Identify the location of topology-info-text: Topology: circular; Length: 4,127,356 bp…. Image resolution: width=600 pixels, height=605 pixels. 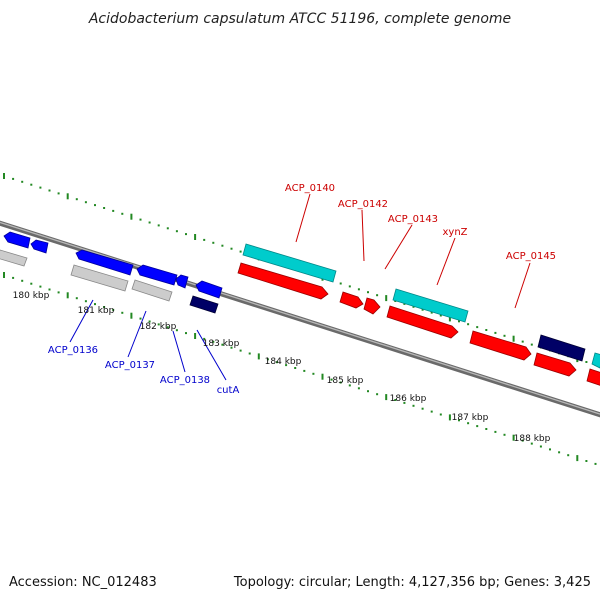
(412, 582).